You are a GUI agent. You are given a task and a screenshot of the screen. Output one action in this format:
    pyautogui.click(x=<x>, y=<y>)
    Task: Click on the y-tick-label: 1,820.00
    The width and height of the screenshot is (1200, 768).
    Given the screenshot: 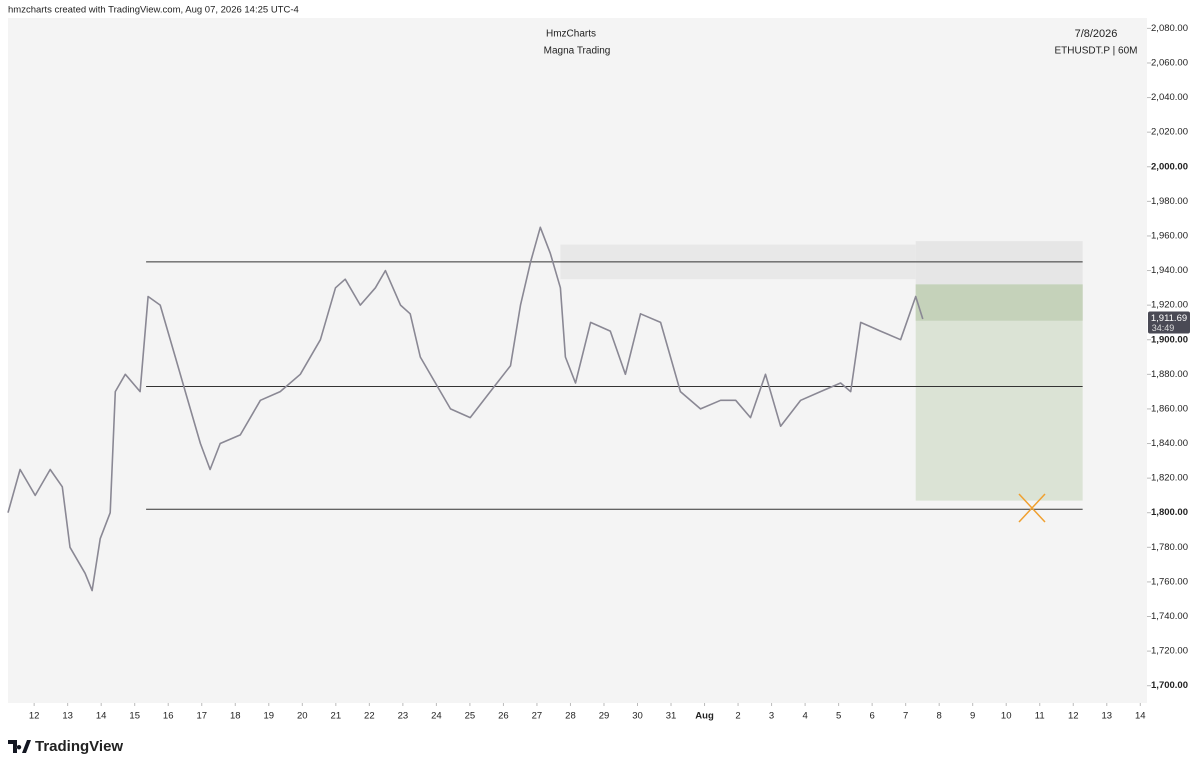 What is the action you would take?
    pyautogui.click(x=1169, y=478)
    